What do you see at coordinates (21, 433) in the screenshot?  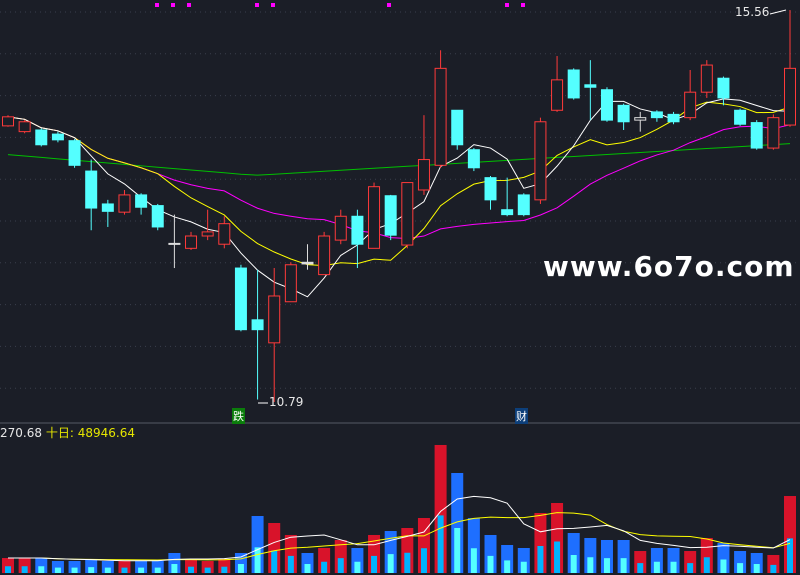 I see `volume-ma5-value: 270.68` at bounding box center [21, 433].